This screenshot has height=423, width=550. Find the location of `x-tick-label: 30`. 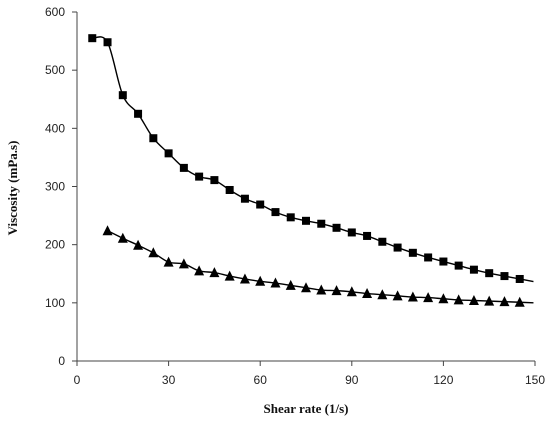

x-tick-label: 30 is located at coordinates (169, 380).